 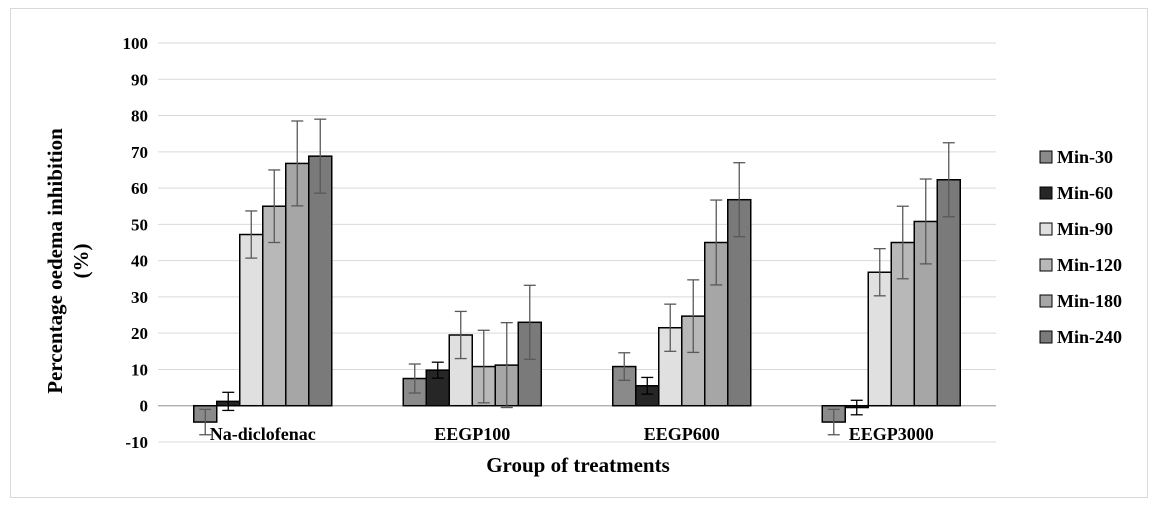 I want to click on y-tick-label: 50, so click(x=139, y=224).